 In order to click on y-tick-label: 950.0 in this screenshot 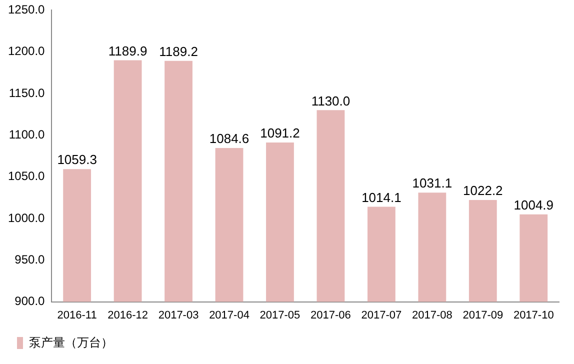, I will do `click(30, 259)`.